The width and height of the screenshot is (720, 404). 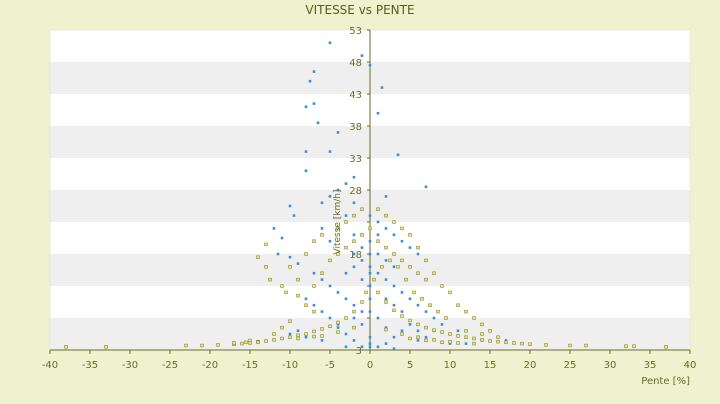 What do you see at coordinates (355, 255) in the screenshot?
I see `y-tick-label: 18` at bounding box center [355, 255].